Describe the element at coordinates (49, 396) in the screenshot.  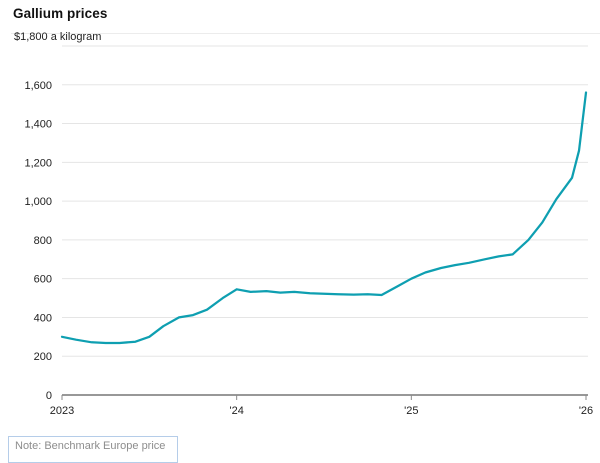
I see `y-tick-label: 0` at that location.